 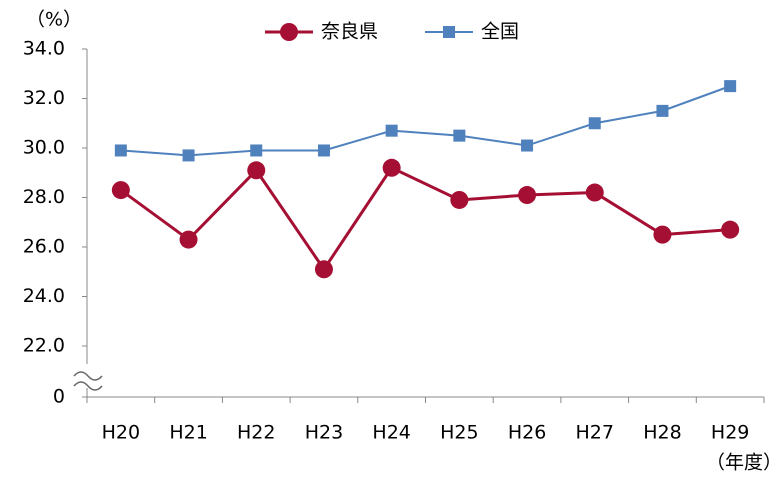 What do you see at coordinates (59, 397) in the screenshot?
I see `y-tick-label: 0` at bounding box center [59, 397].